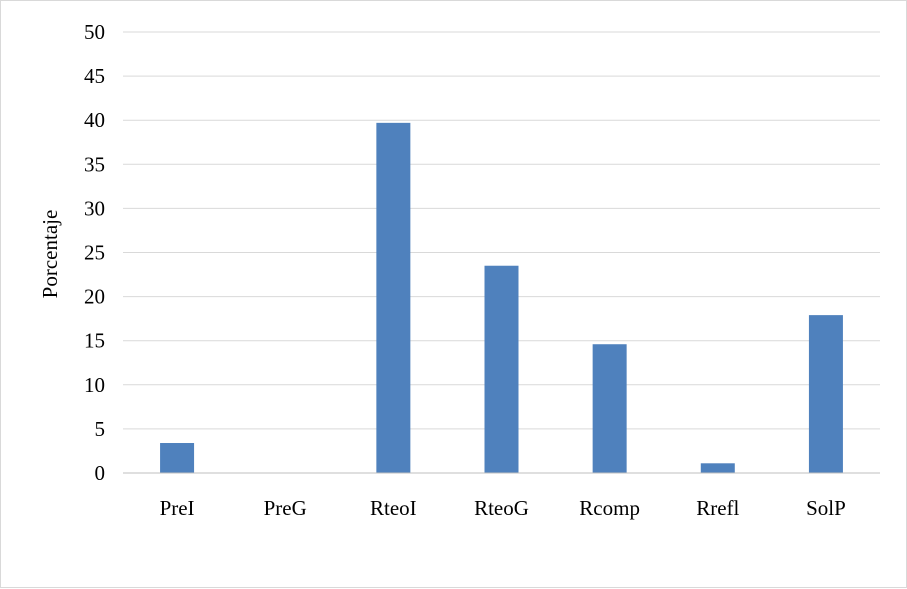 The image size is (907, 589). I want to click on y-tick-label: 40, so click(94, 120).